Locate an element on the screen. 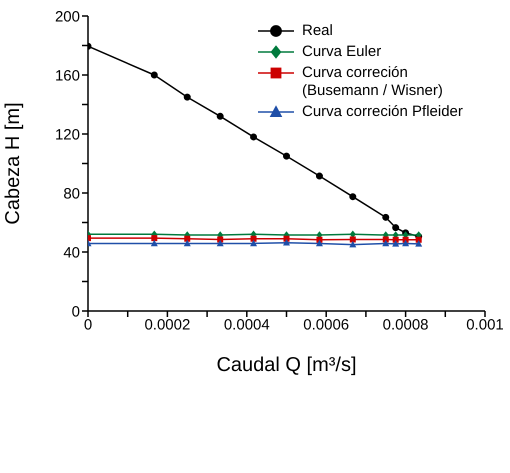 The width and height of the screenshot is (510, 473). x-tick-label: 0.0002 is located at coordinates (167, 325).